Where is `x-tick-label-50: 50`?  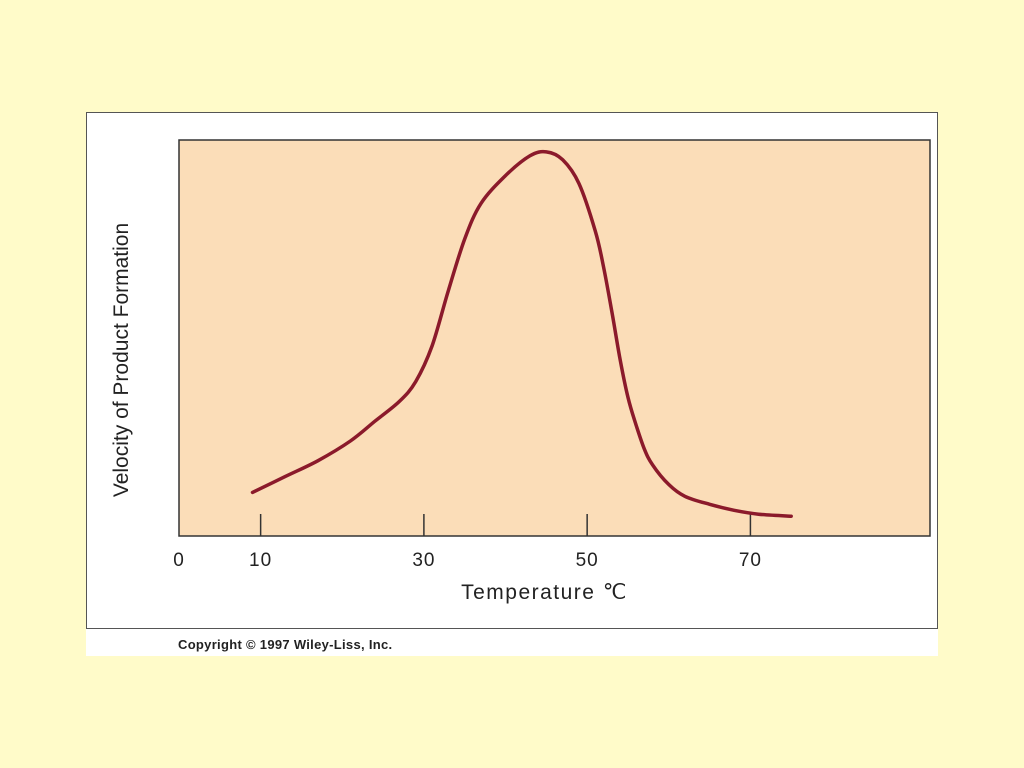
x-tick-label-50: 50 is located at coordinates (587, 560).